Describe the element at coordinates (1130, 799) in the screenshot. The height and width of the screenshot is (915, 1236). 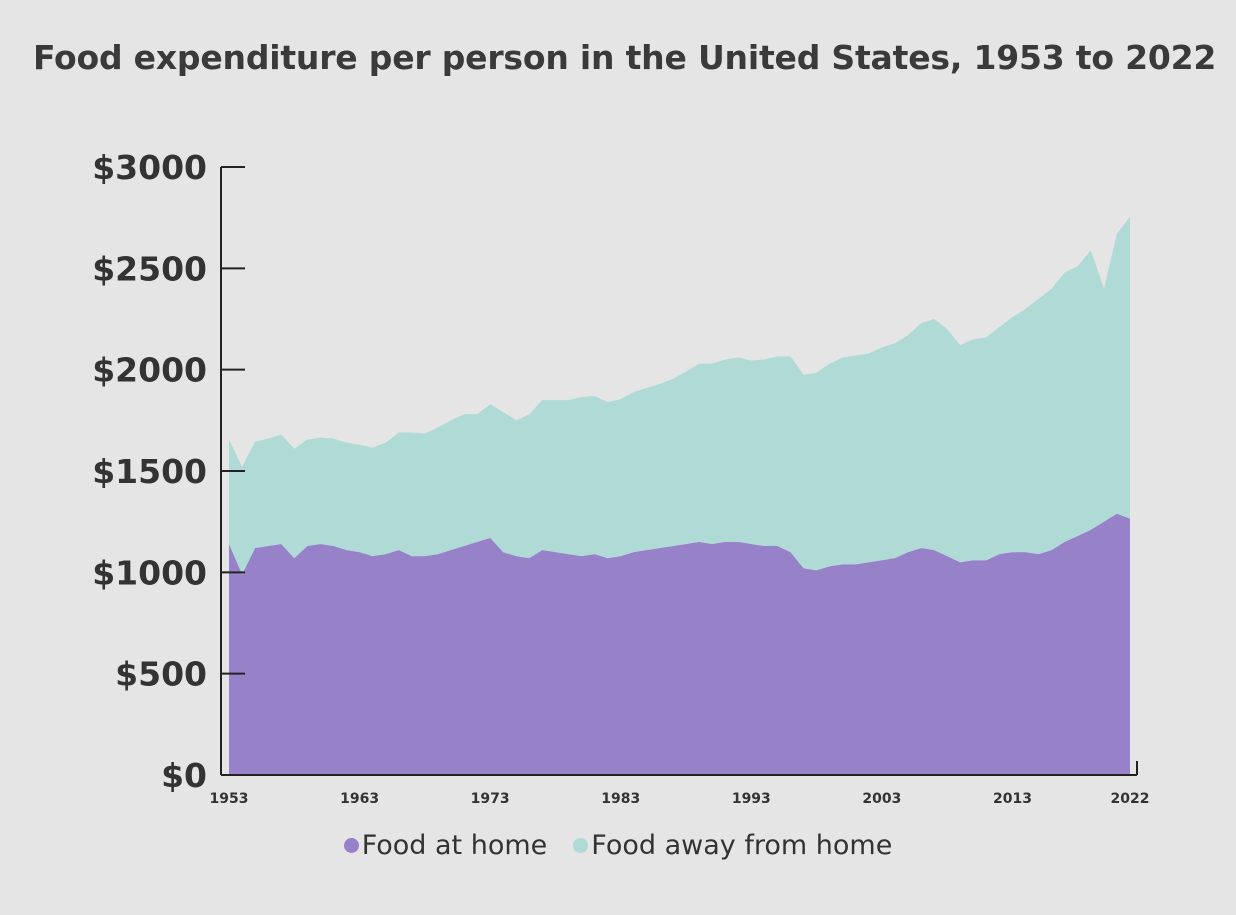
I see `x-tick-label: 2022` at that location.